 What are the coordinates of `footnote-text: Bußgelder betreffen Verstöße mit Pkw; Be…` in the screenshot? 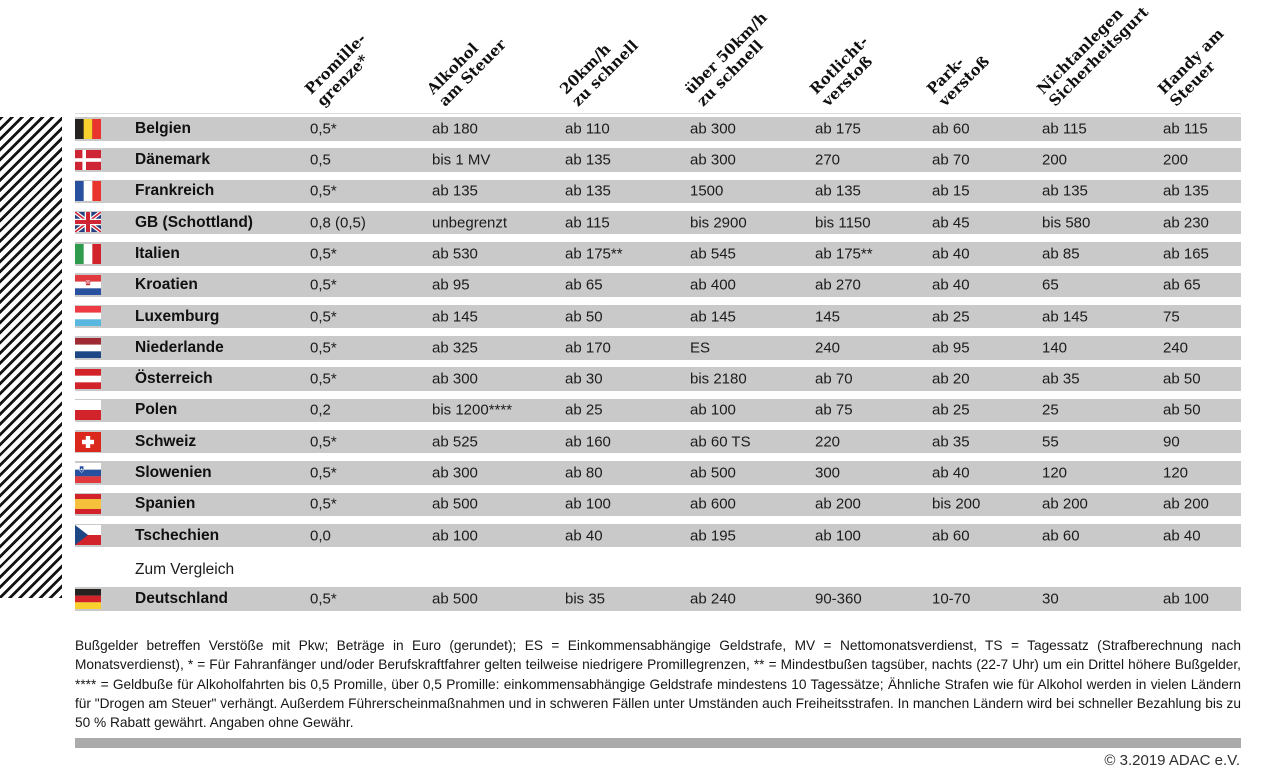 It's located at (658, 684).